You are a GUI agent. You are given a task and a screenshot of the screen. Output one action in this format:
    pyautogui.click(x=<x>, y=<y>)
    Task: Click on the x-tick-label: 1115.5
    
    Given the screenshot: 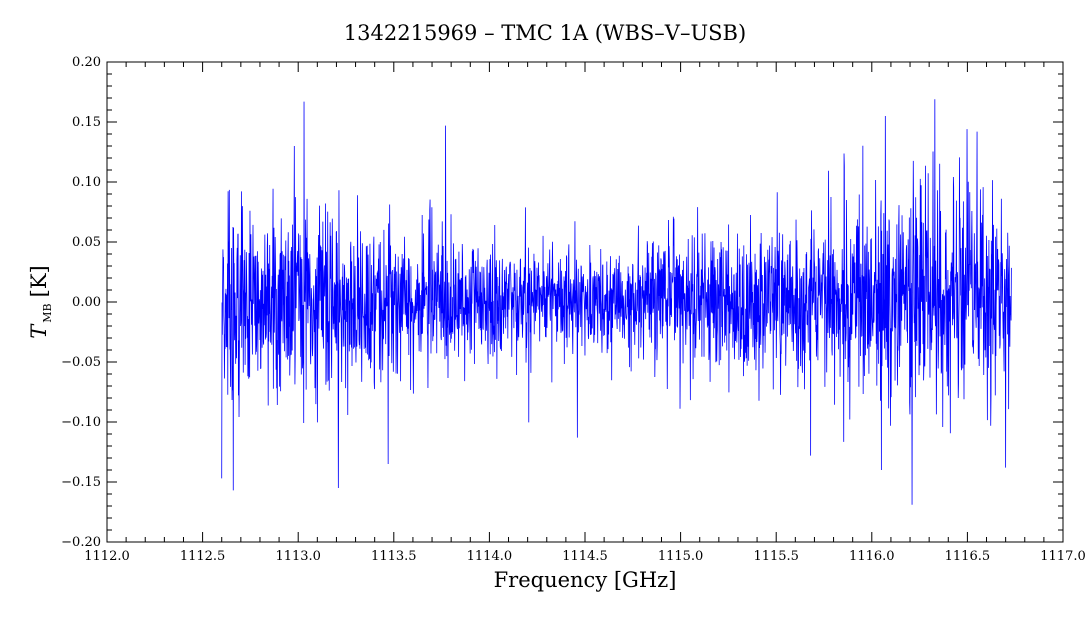 What is the action you would take?
    pyautogui.click(x=776, y=556)
    